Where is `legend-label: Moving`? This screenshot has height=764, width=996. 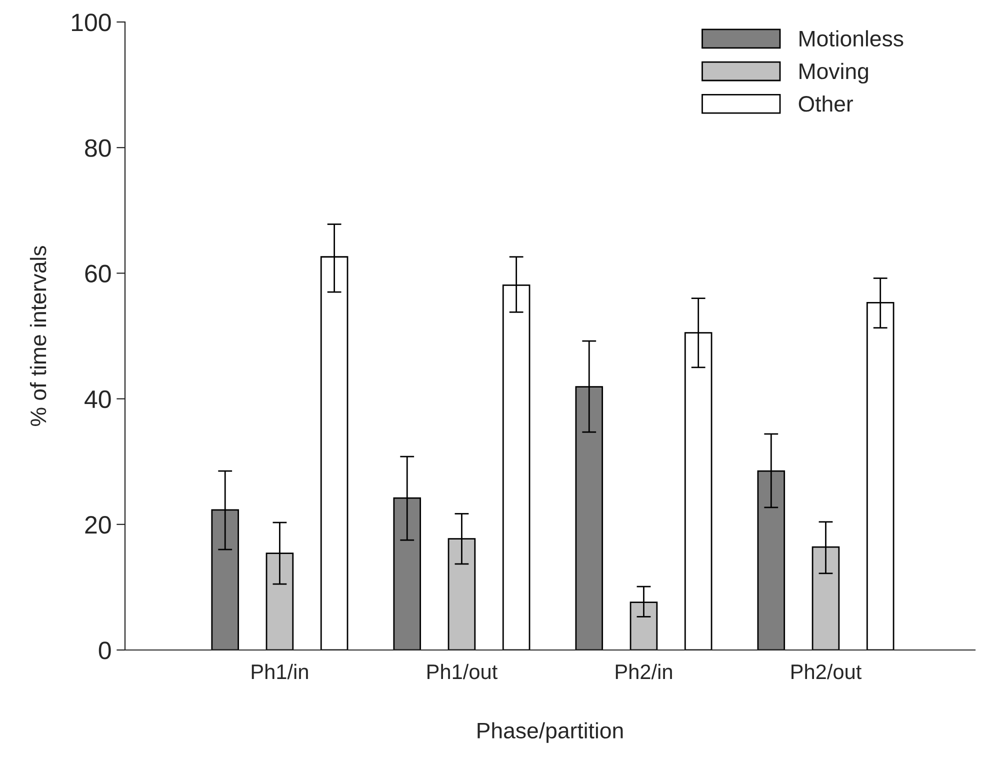
legend-label: Moving is located at coordinates (834, 73).